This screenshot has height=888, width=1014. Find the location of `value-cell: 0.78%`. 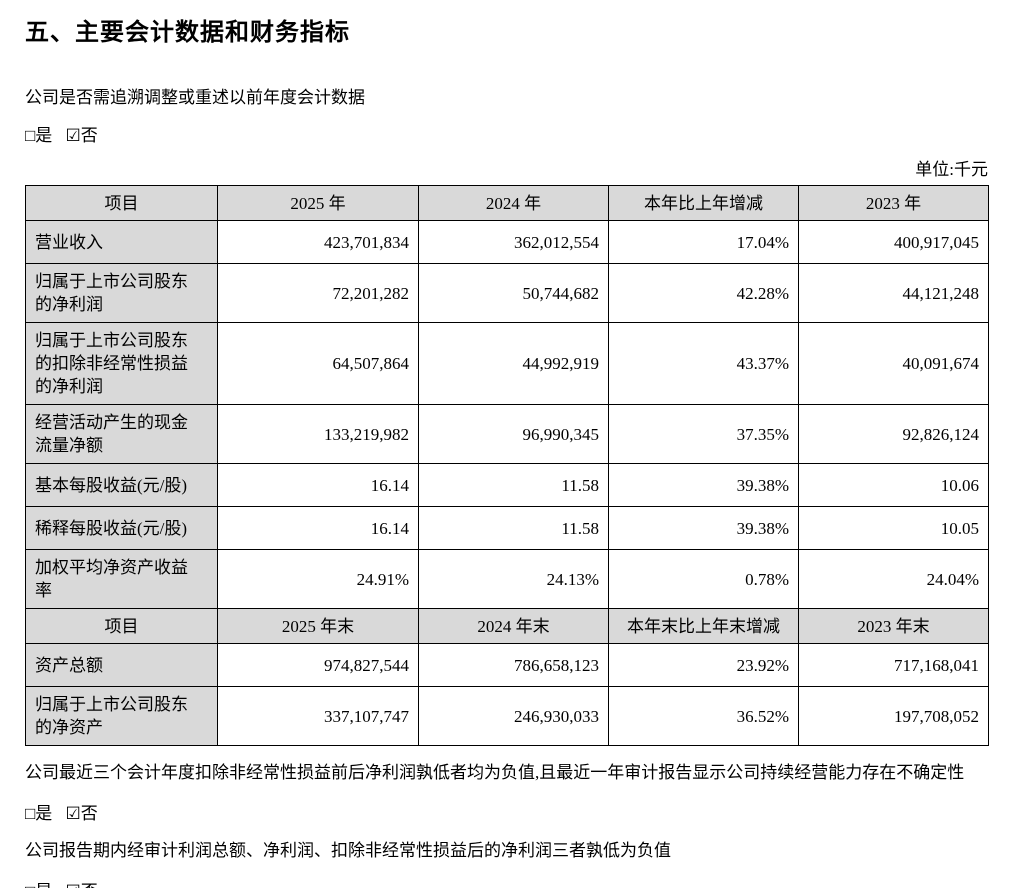

value-cell: 0.78% is located at coordinates (703, 579).